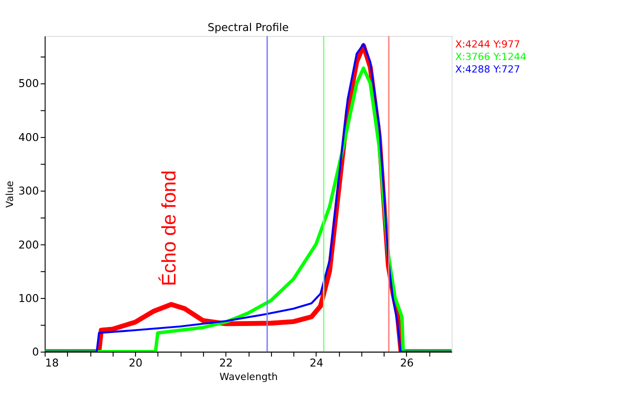  What do you see at coordinates (29, 137) in the screenshot?
I see `y-tick-label: 400` at bounding box center [29, 137].